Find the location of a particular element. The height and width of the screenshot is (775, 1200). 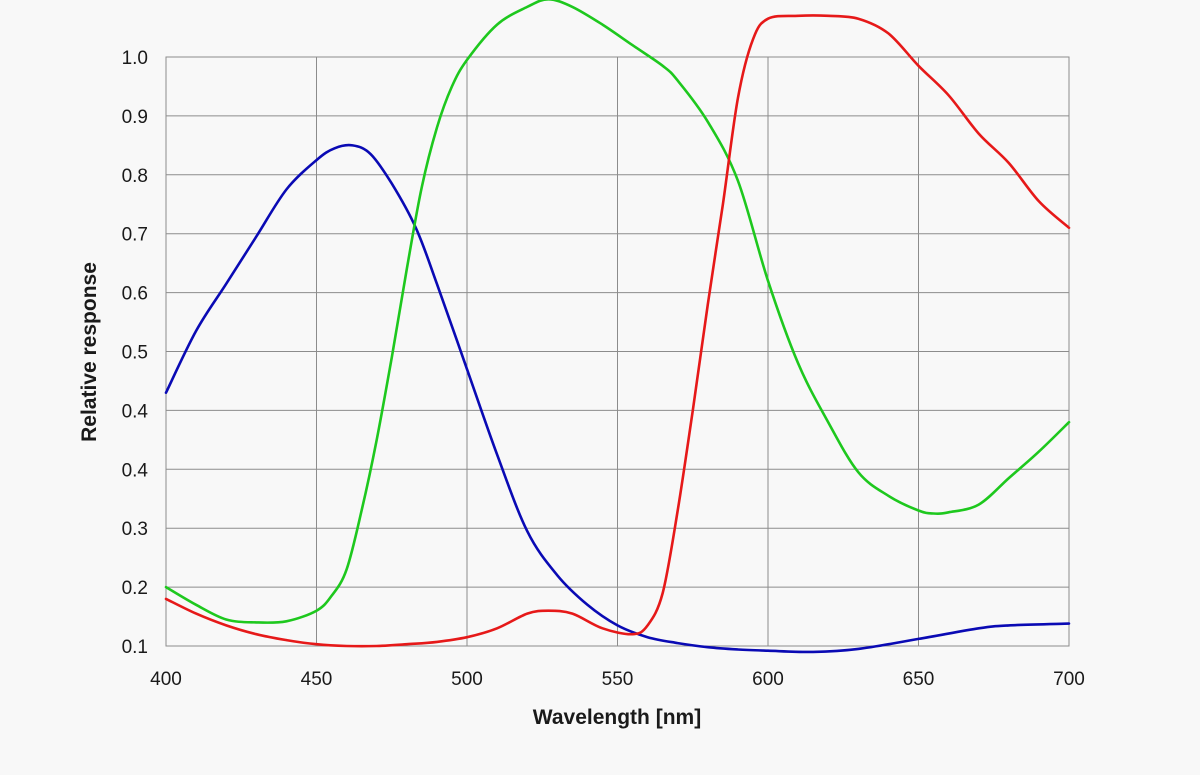

y-tick-label: 0.2 is located at coordinates (135, 588).